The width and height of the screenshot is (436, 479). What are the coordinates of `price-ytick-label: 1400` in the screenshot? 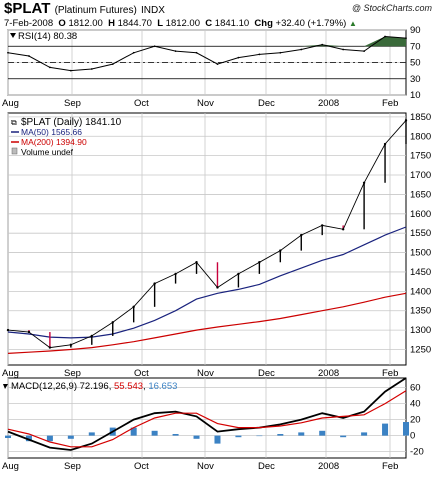 It's located at (420, 291).